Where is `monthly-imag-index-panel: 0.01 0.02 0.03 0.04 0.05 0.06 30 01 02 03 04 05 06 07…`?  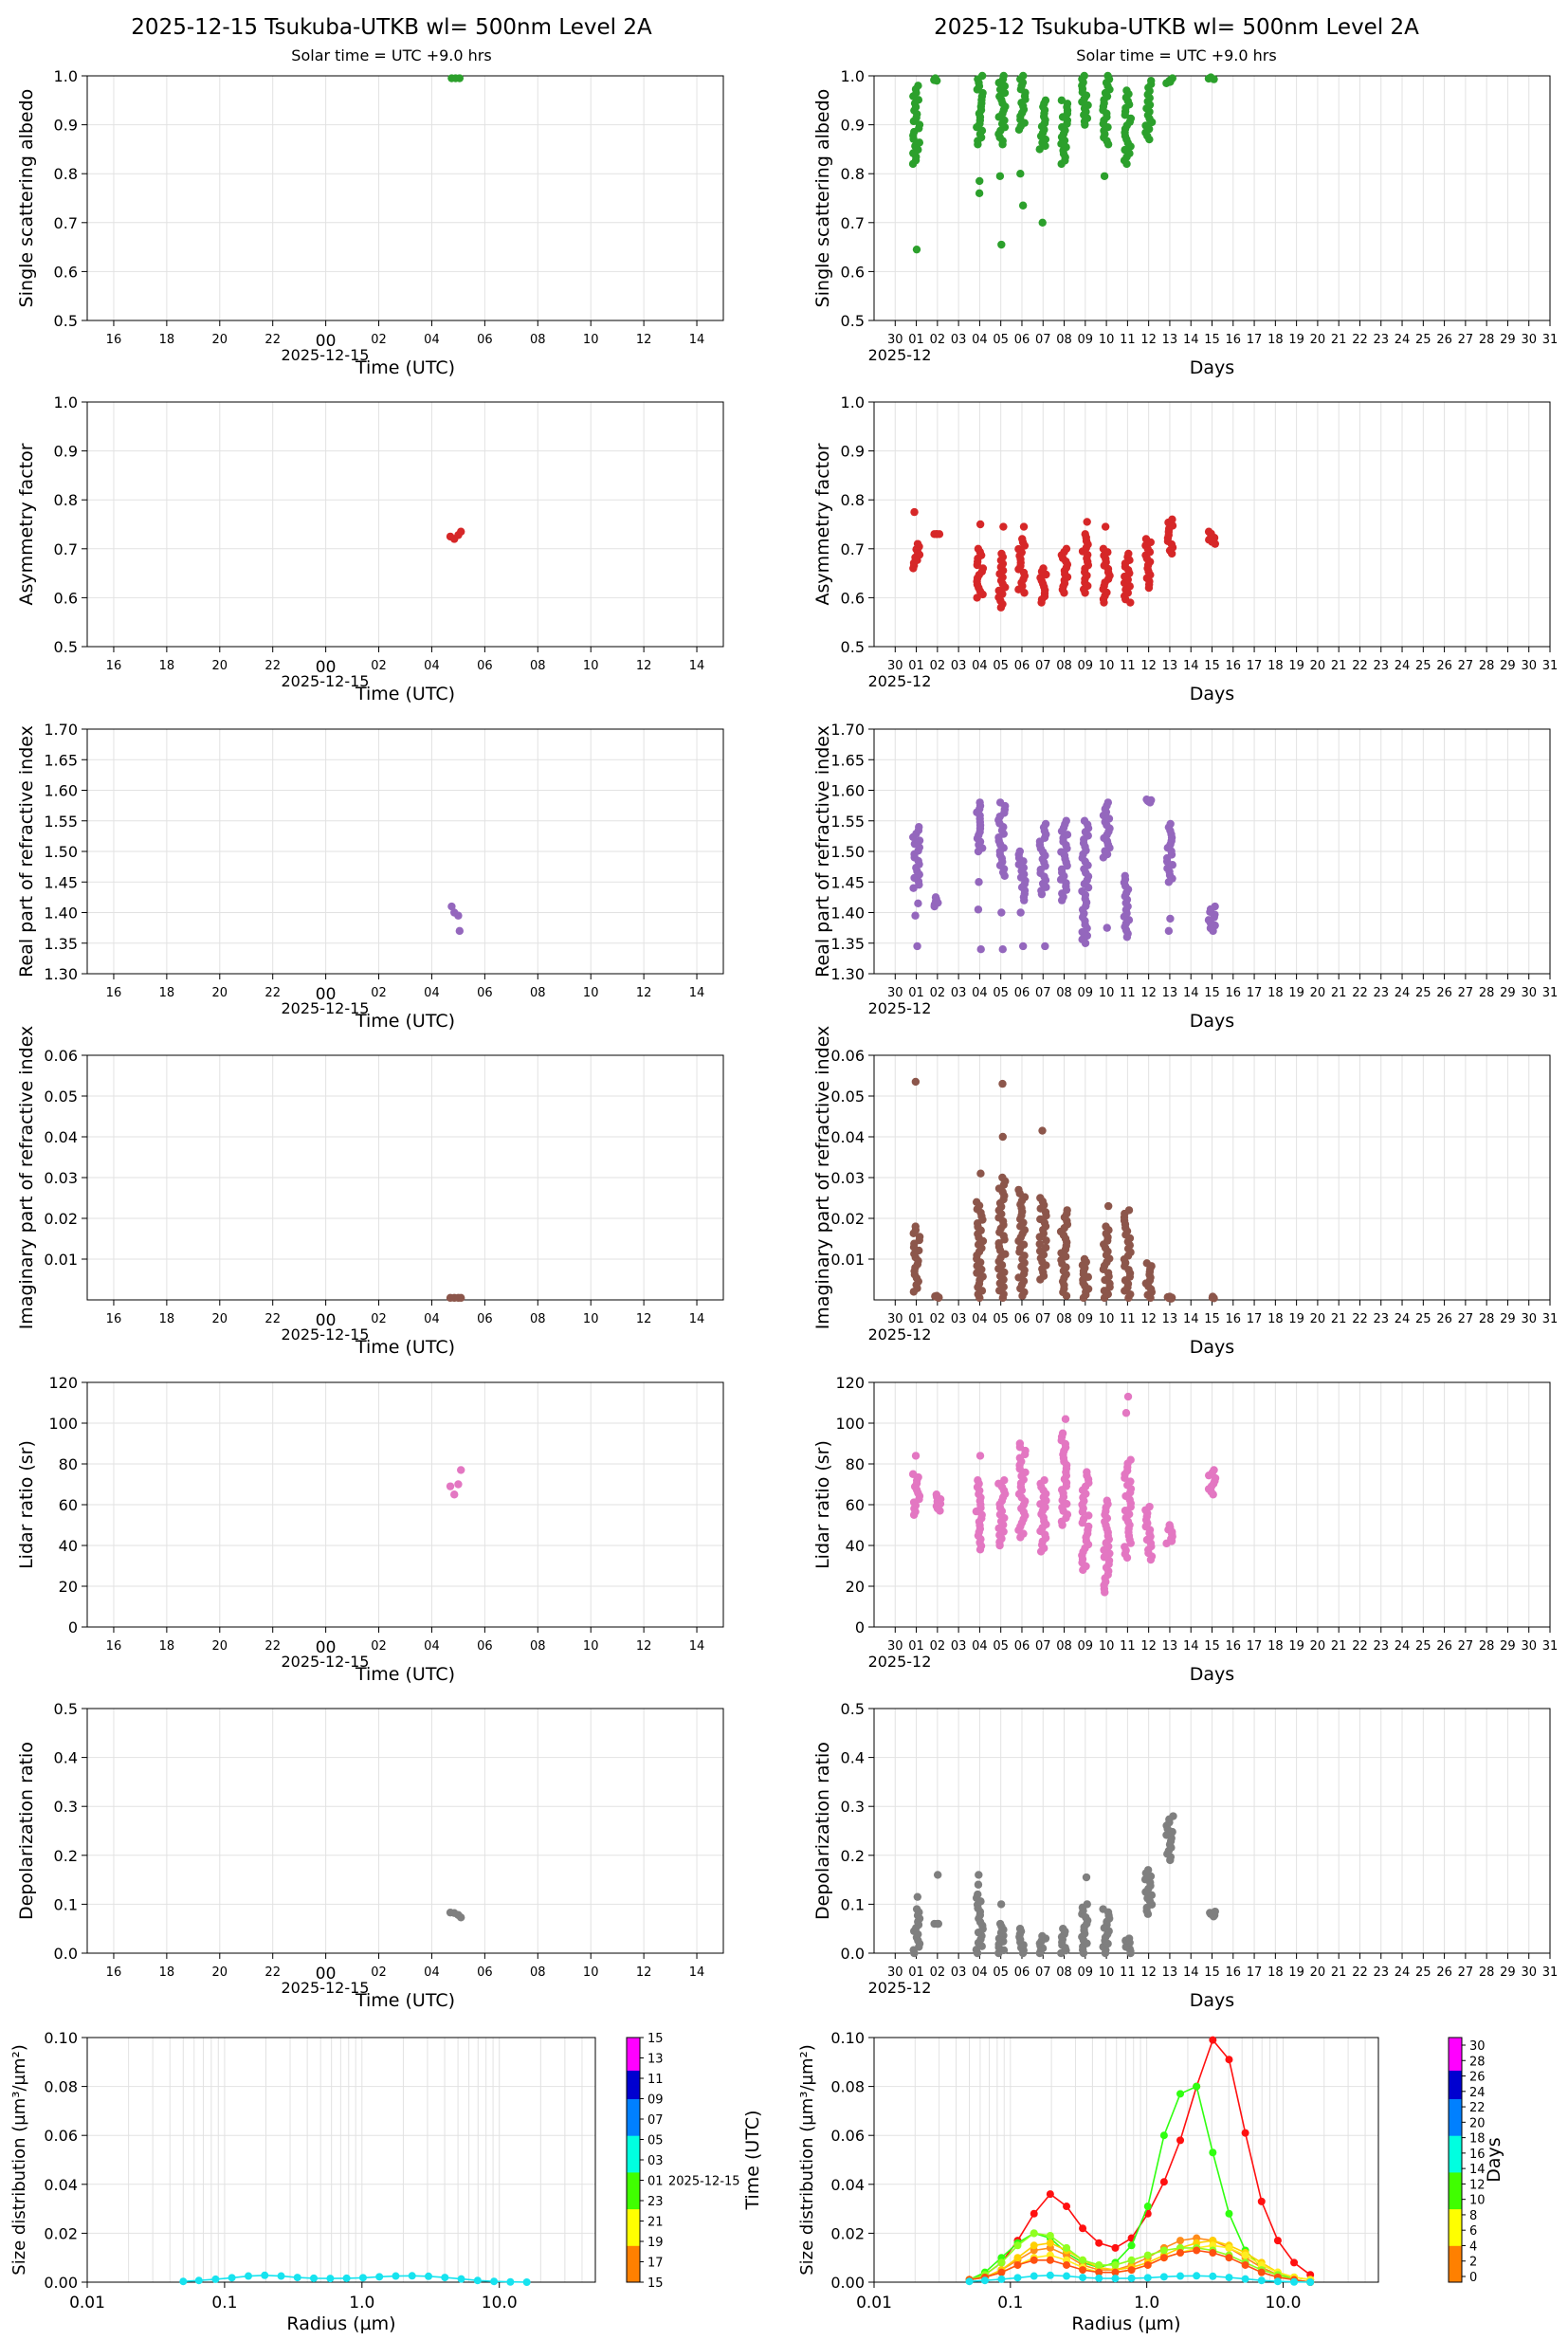 monthly-imag-index-panel: 0.01 0.02 0.03 0.04 0.05 0.06 30 01 02 03 04 05 06 07… is located at coordinates (1185, 1192).